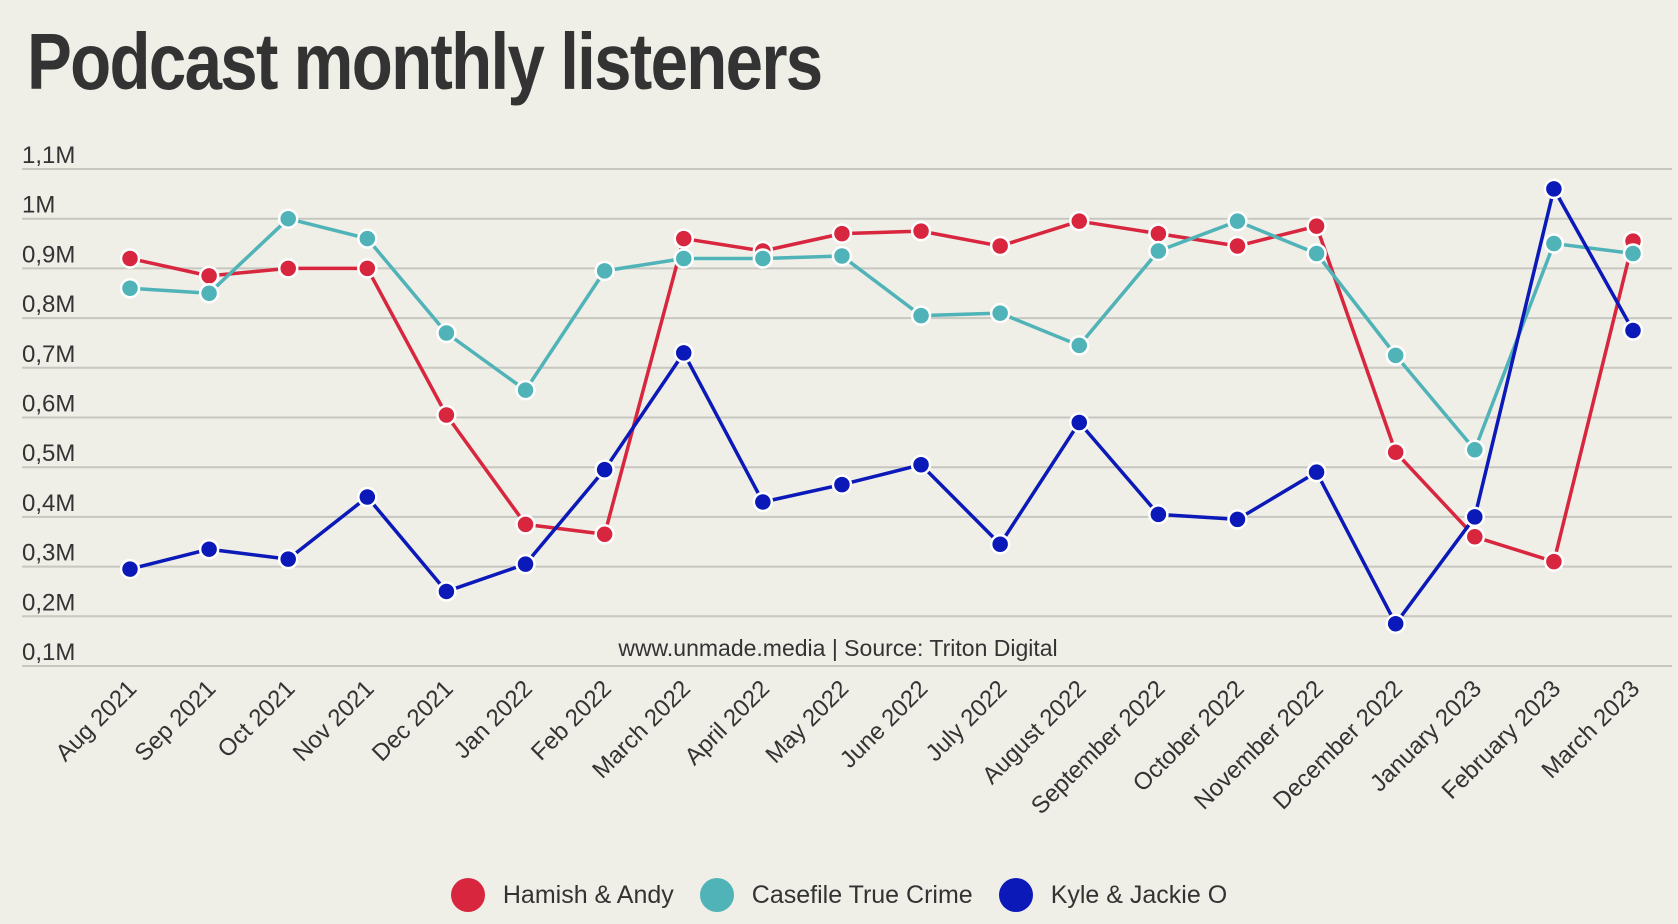  Describe the element at coordinates (48, 304) in the screenshot. I see `y-tick-label: 0,8M` at that location.